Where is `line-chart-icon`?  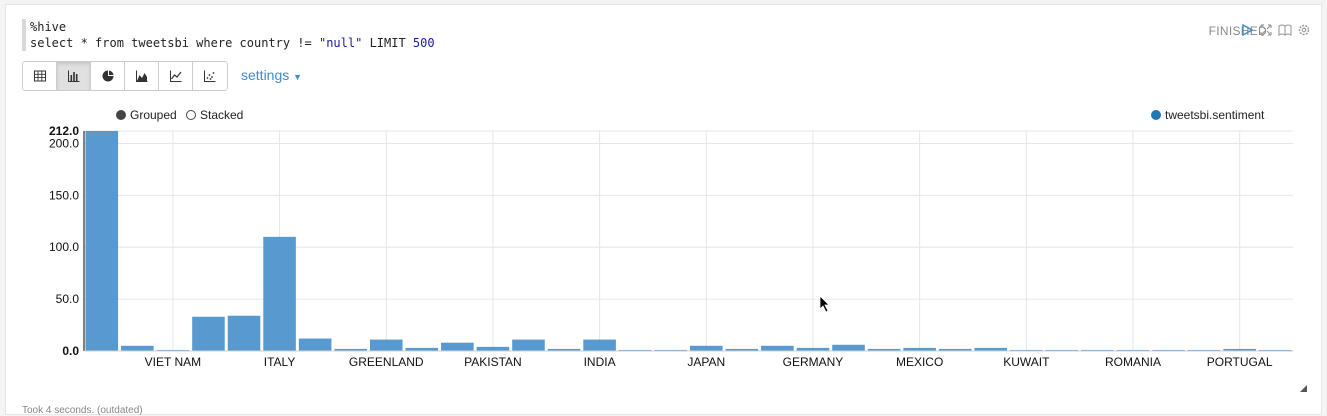 line-chart-icon is located at coordinates (175, 76).